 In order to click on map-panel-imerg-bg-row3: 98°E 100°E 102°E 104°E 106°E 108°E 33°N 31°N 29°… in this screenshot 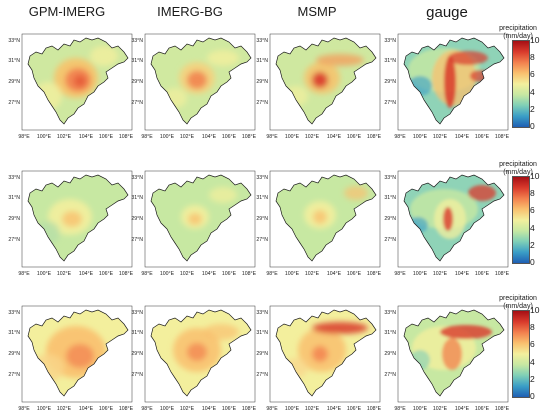, I will do `click(194, 357)`.